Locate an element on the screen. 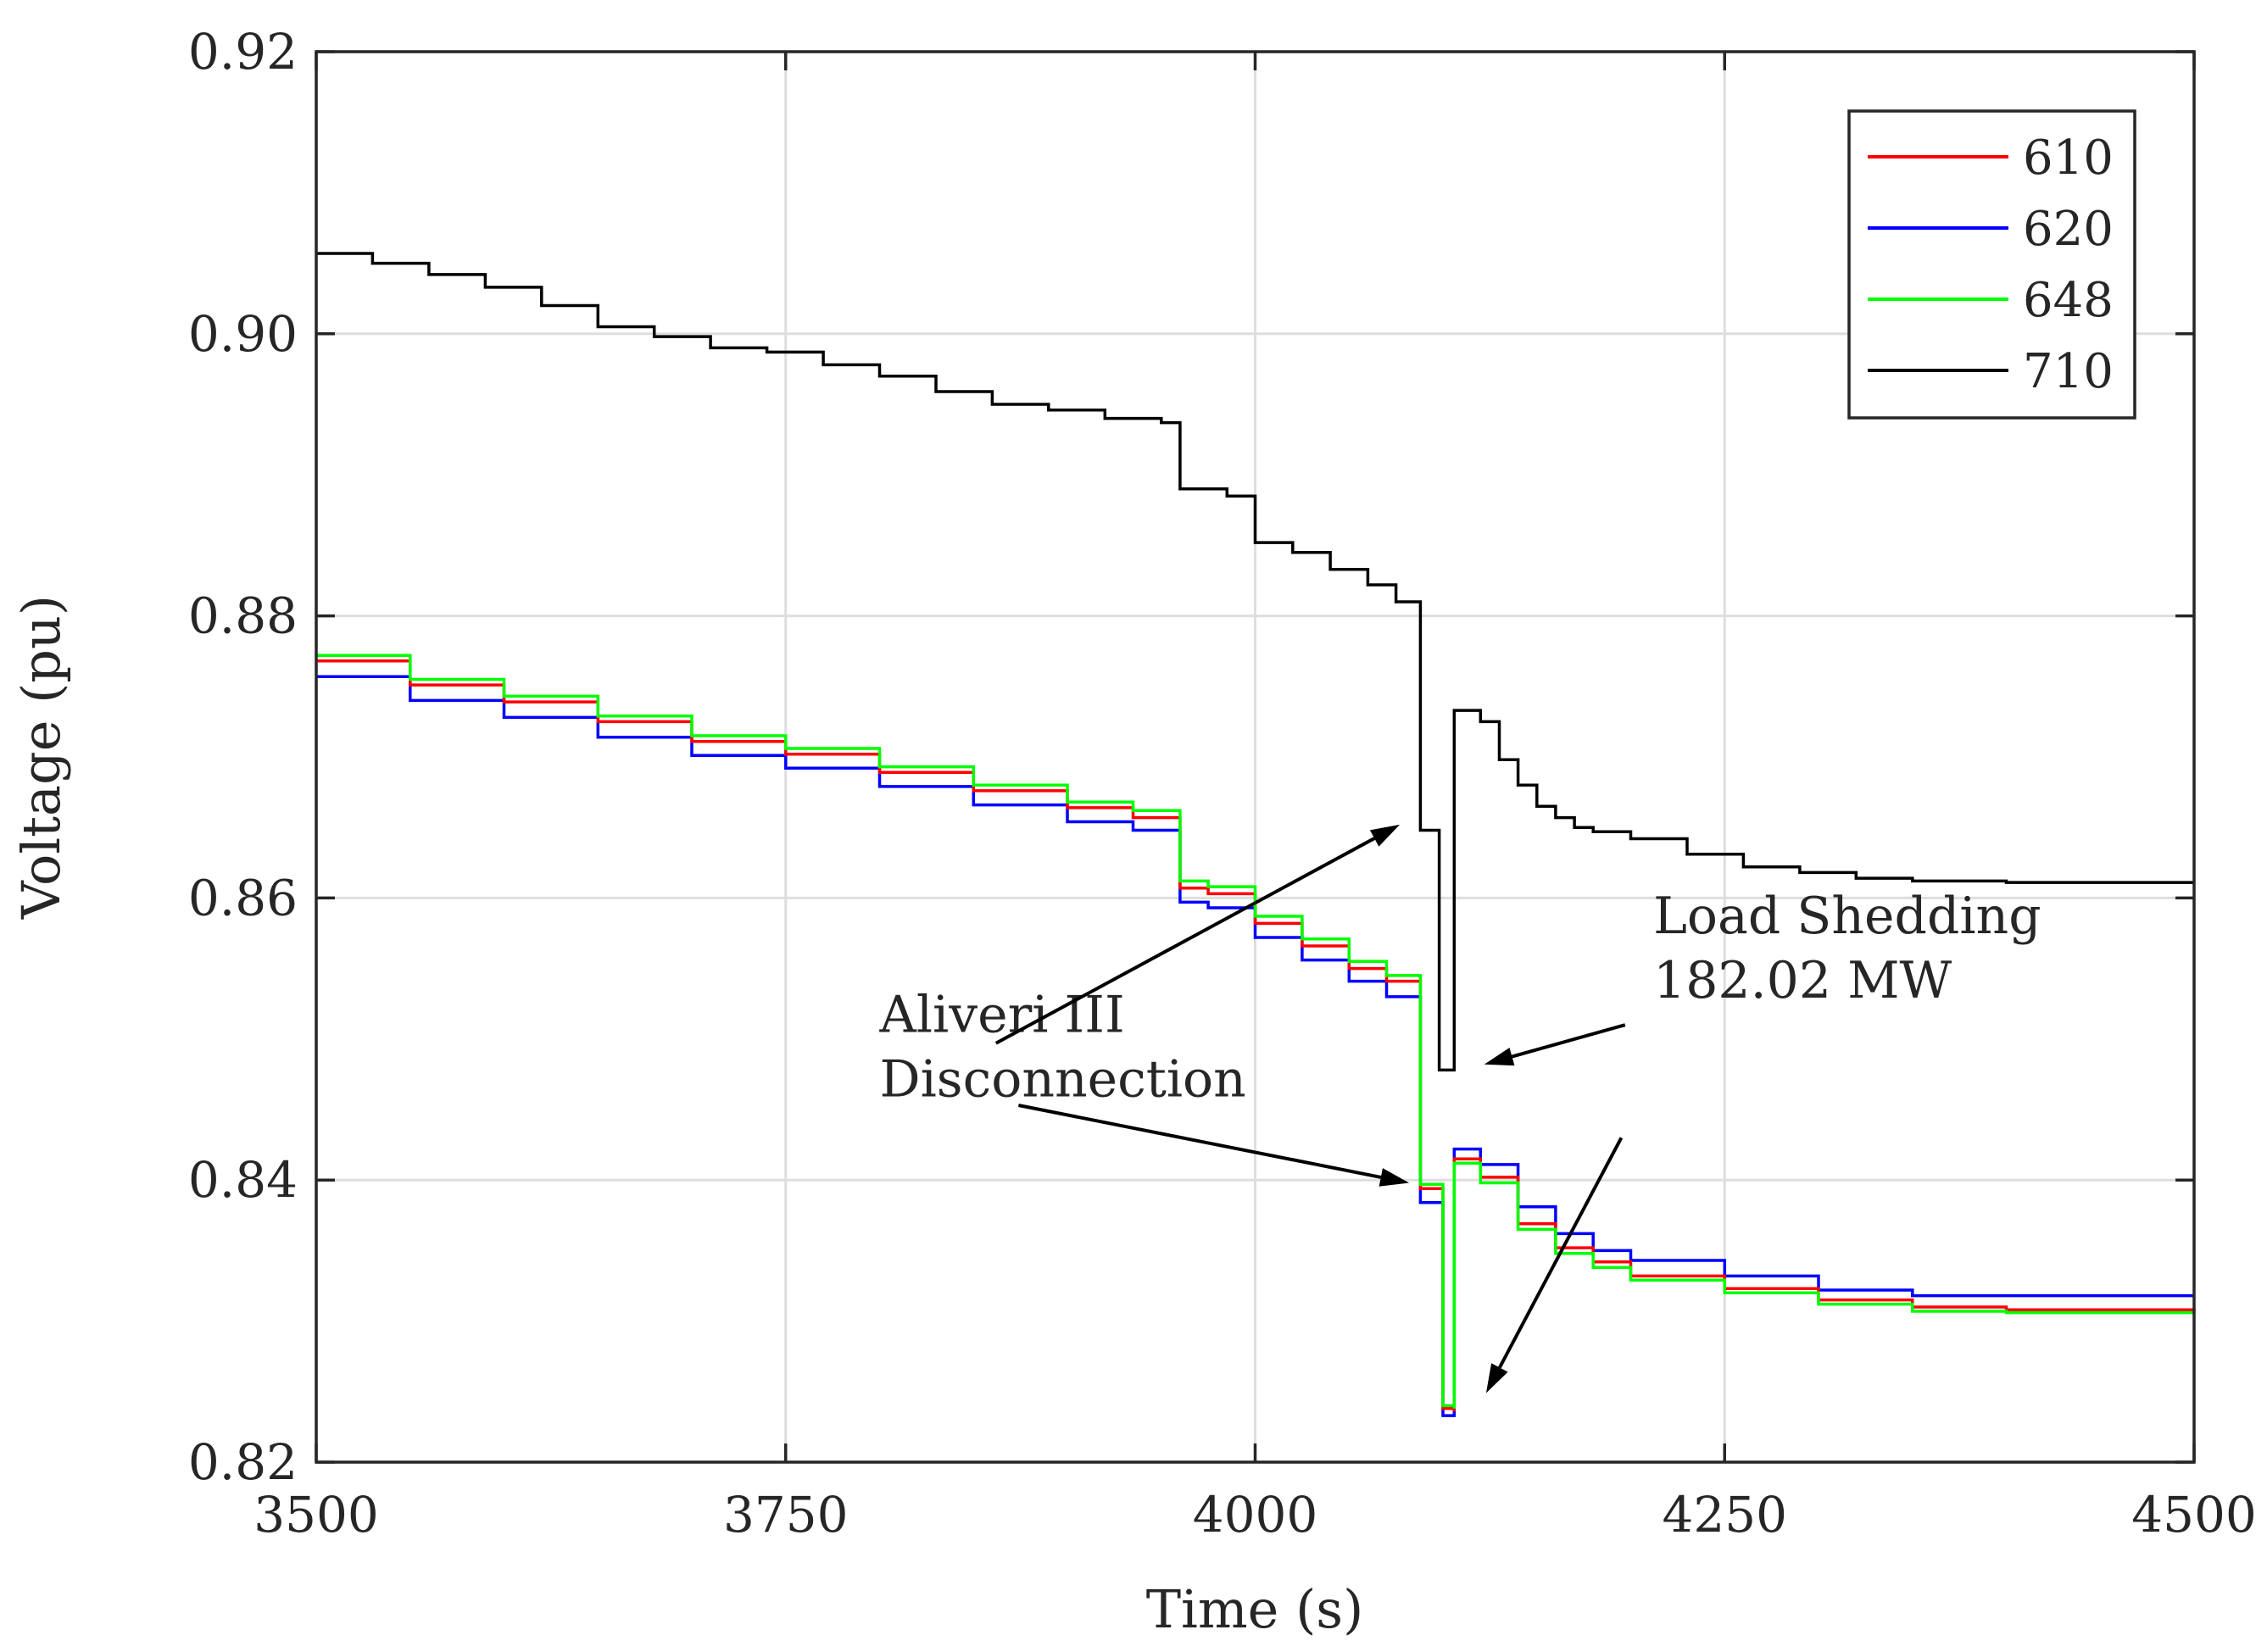 The height and width of the screenshot is (1652, 2267). y-tick-label: 0.92 is located at coordinates (243, 52).